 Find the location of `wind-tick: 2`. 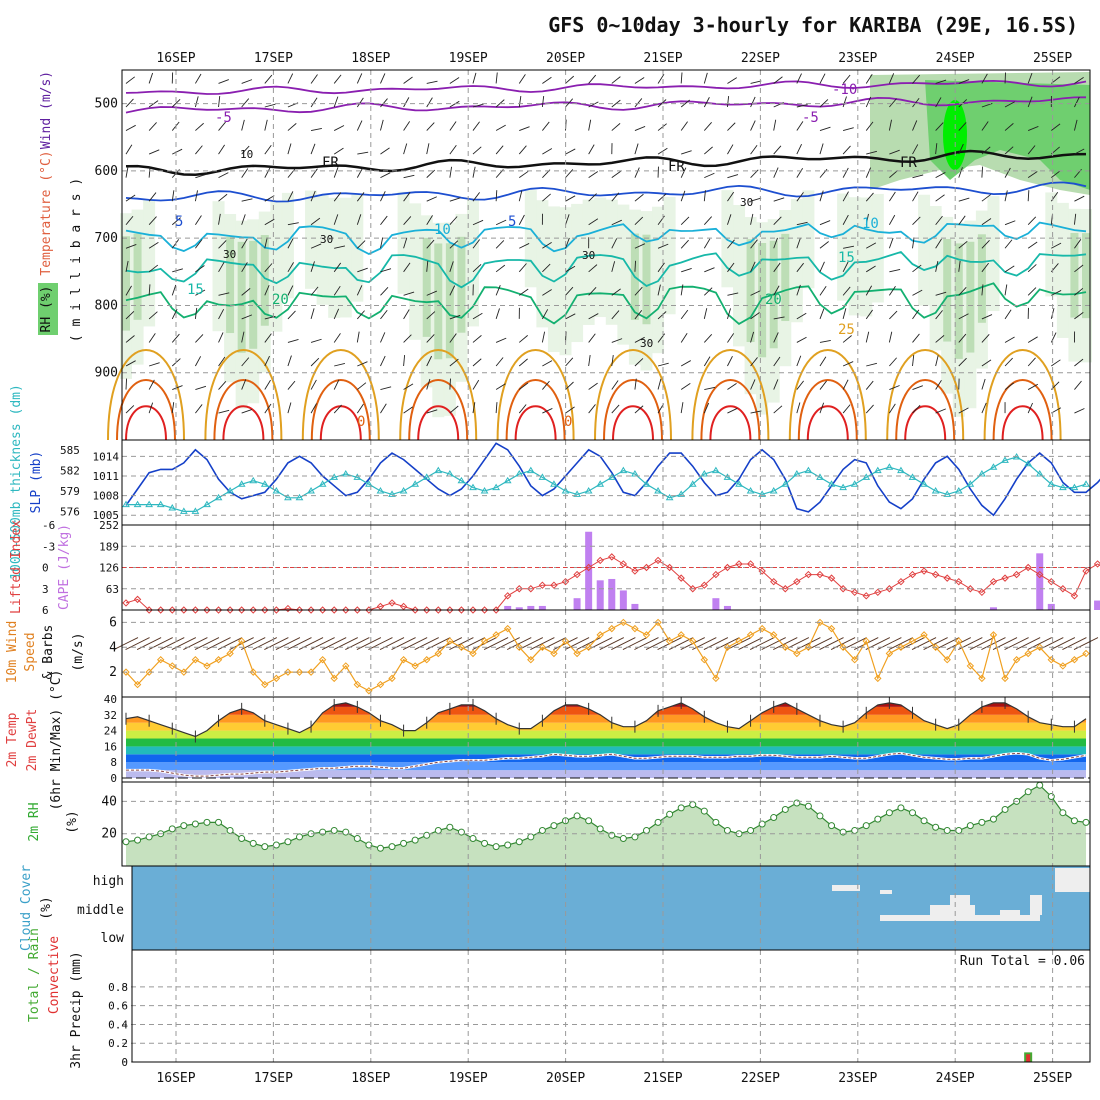

wind-tick: 2 is located at coordinates (113, 672).